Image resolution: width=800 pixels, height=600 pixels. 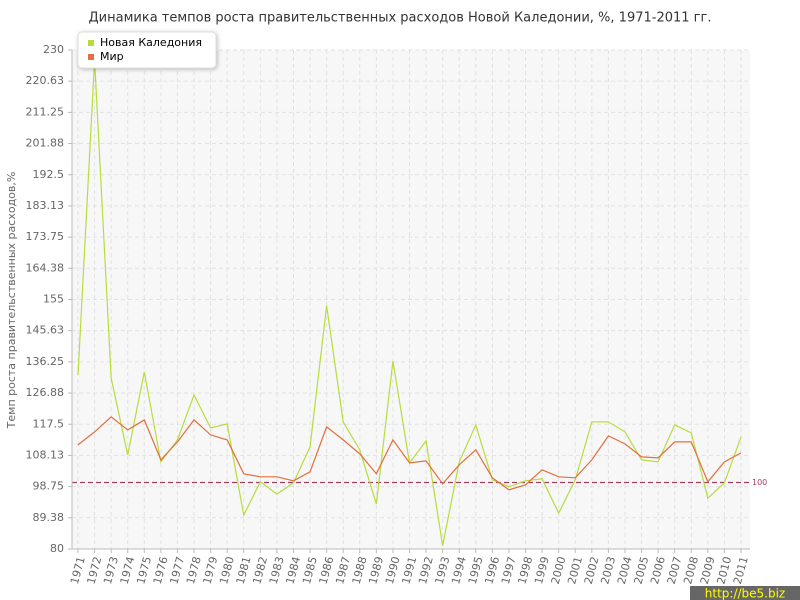 What do you see at coordinates (53, 299) in the screenshot?
I see `y-tick-label: 155` at bounding box center [53, 299].